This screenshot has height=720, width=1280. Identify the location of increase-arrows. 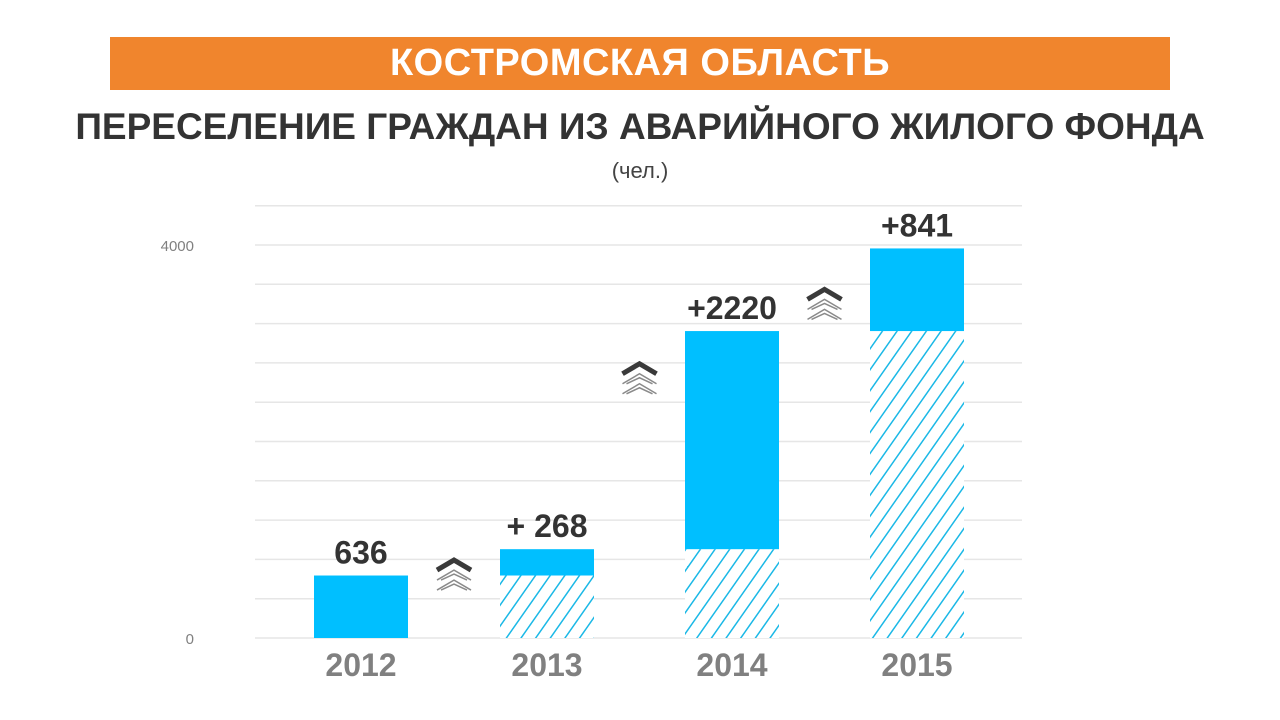
(639, 438).